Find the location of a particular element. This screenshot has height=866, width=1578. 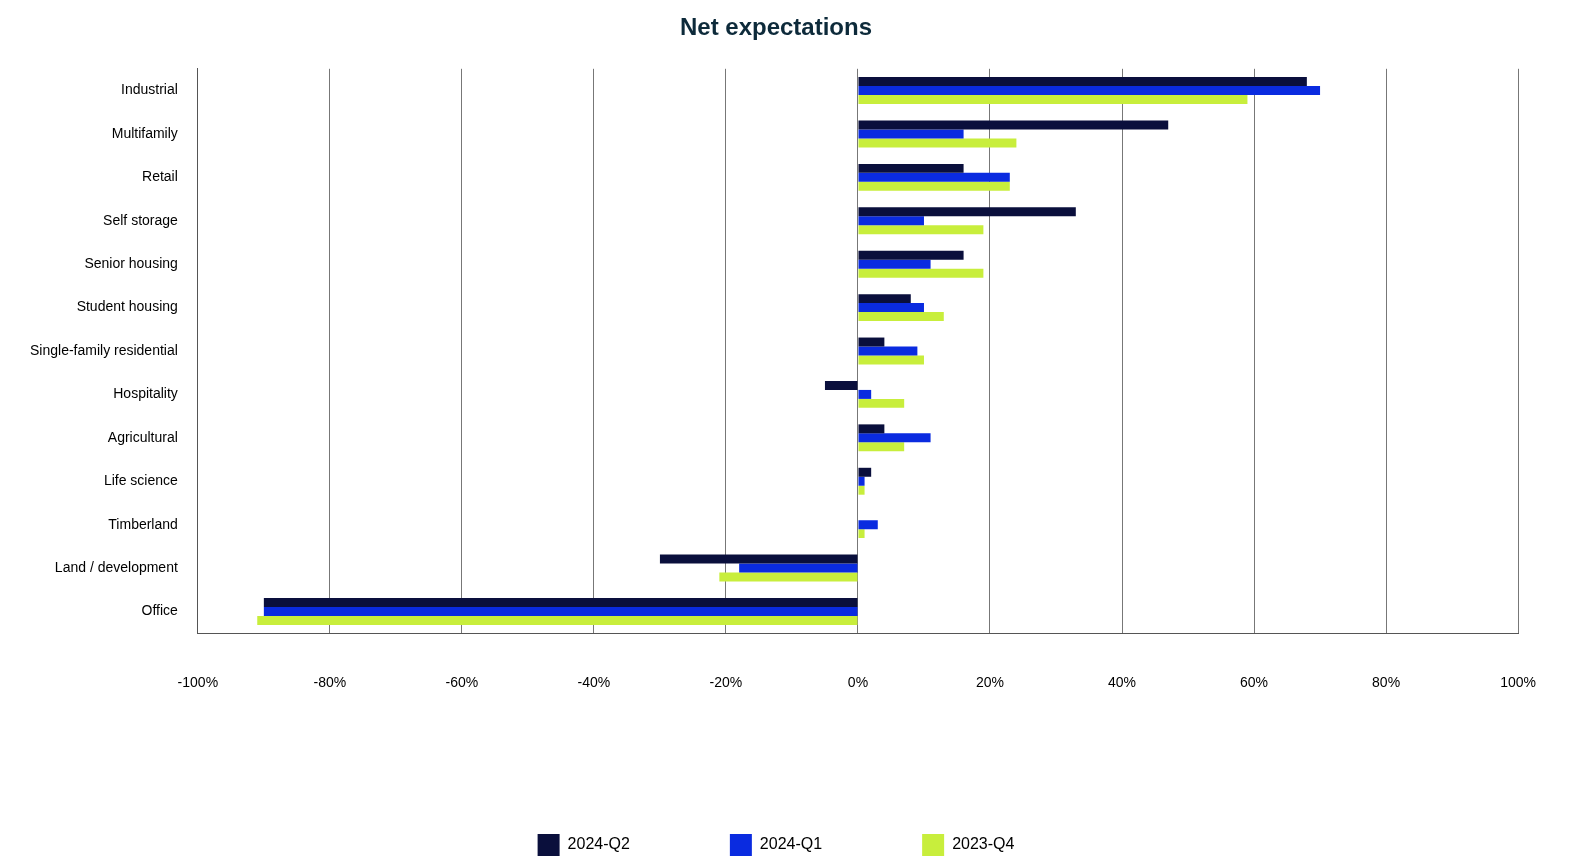

y-tick-label: Land / development is located at coordinates (116, 566).